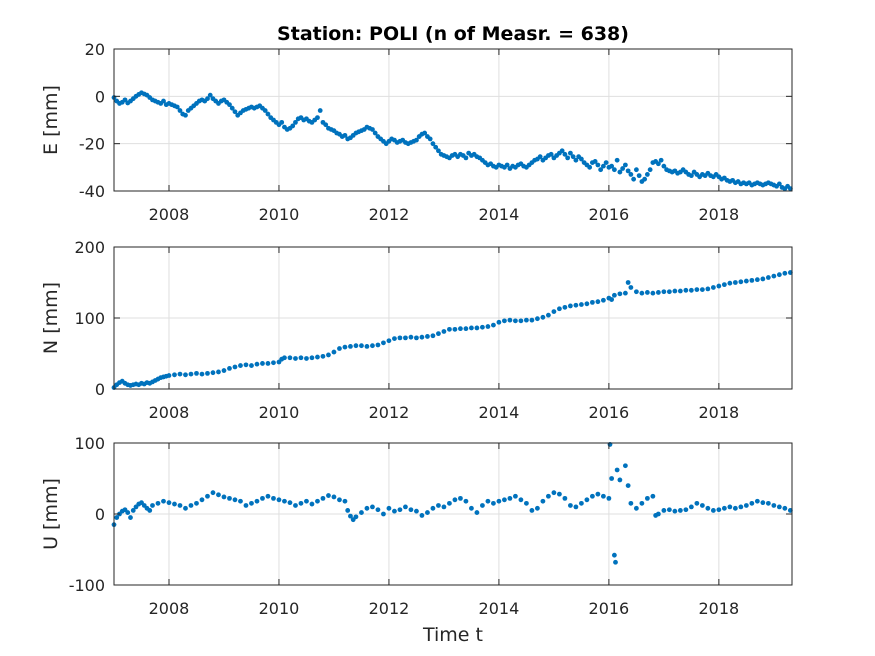 This screenshot has width=875, height=656. What do you see at coordinates (89, 247) in the screenshot?
I see `north-y-tick-label: 200` at bounding box center [89, 247].